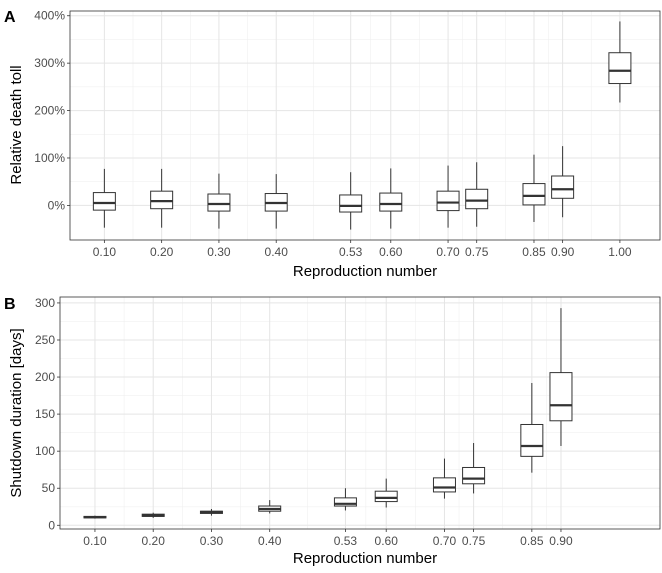 The height and width of the screenshot is (573, 662). Describe the element at coordinates (561, 541) in the screenshot. I see `panel-b-x-tick-label: 0.90` at that location.